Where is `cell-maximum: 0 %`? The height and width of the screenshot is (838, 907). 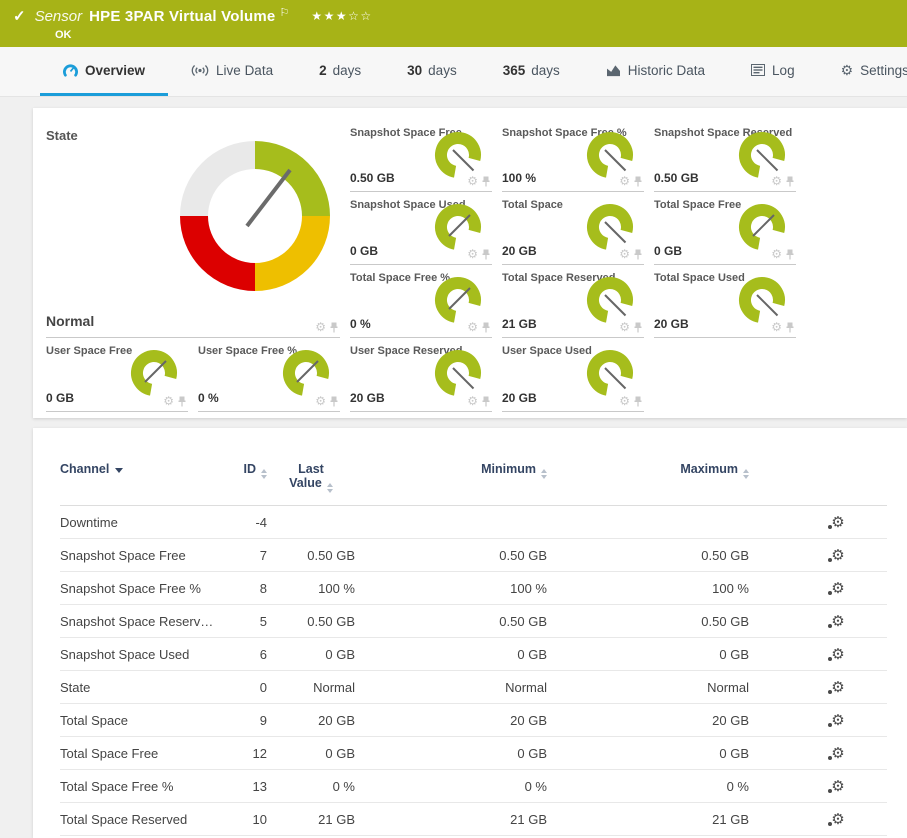 cell-maximum: 0 % is located at coordinates (737, 786).